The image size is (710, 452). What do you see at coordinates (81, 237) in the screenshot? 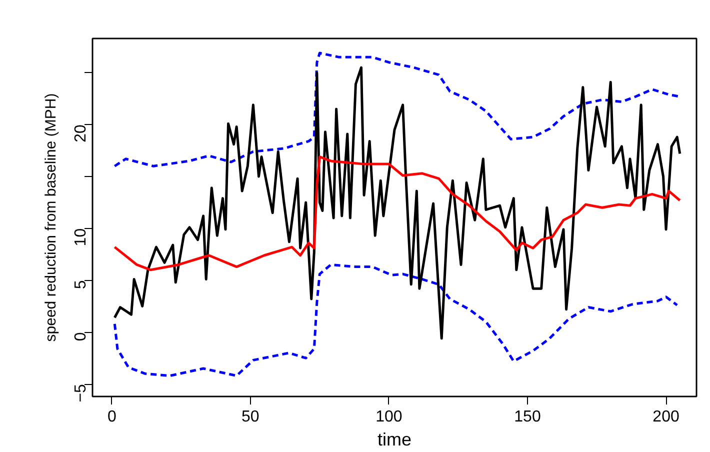
I see `y-tick-label: 10` at bounding box center [81, 237].